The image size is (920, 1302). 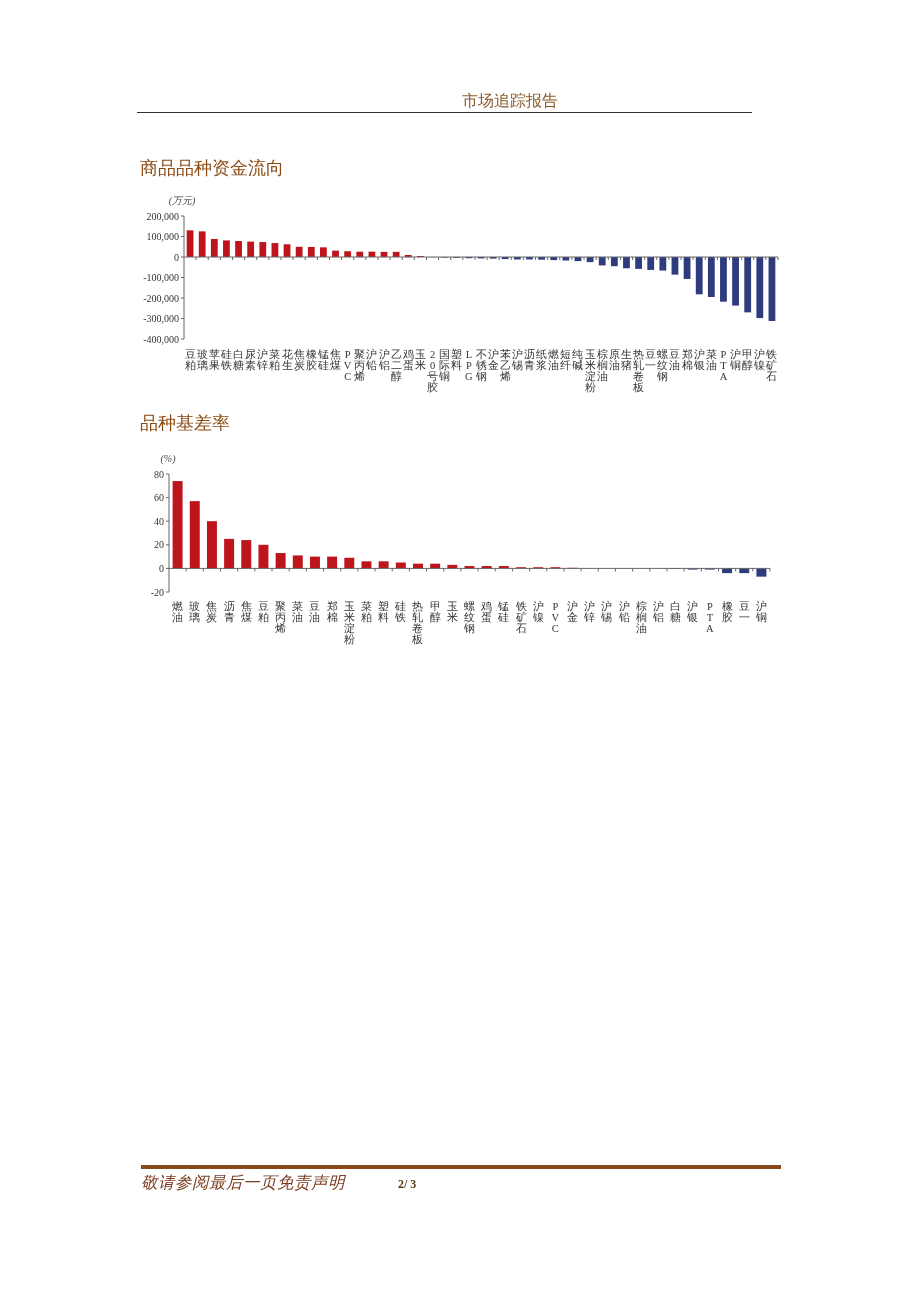 I want to click on category: 不锈钢, so click(x=481, y=365).